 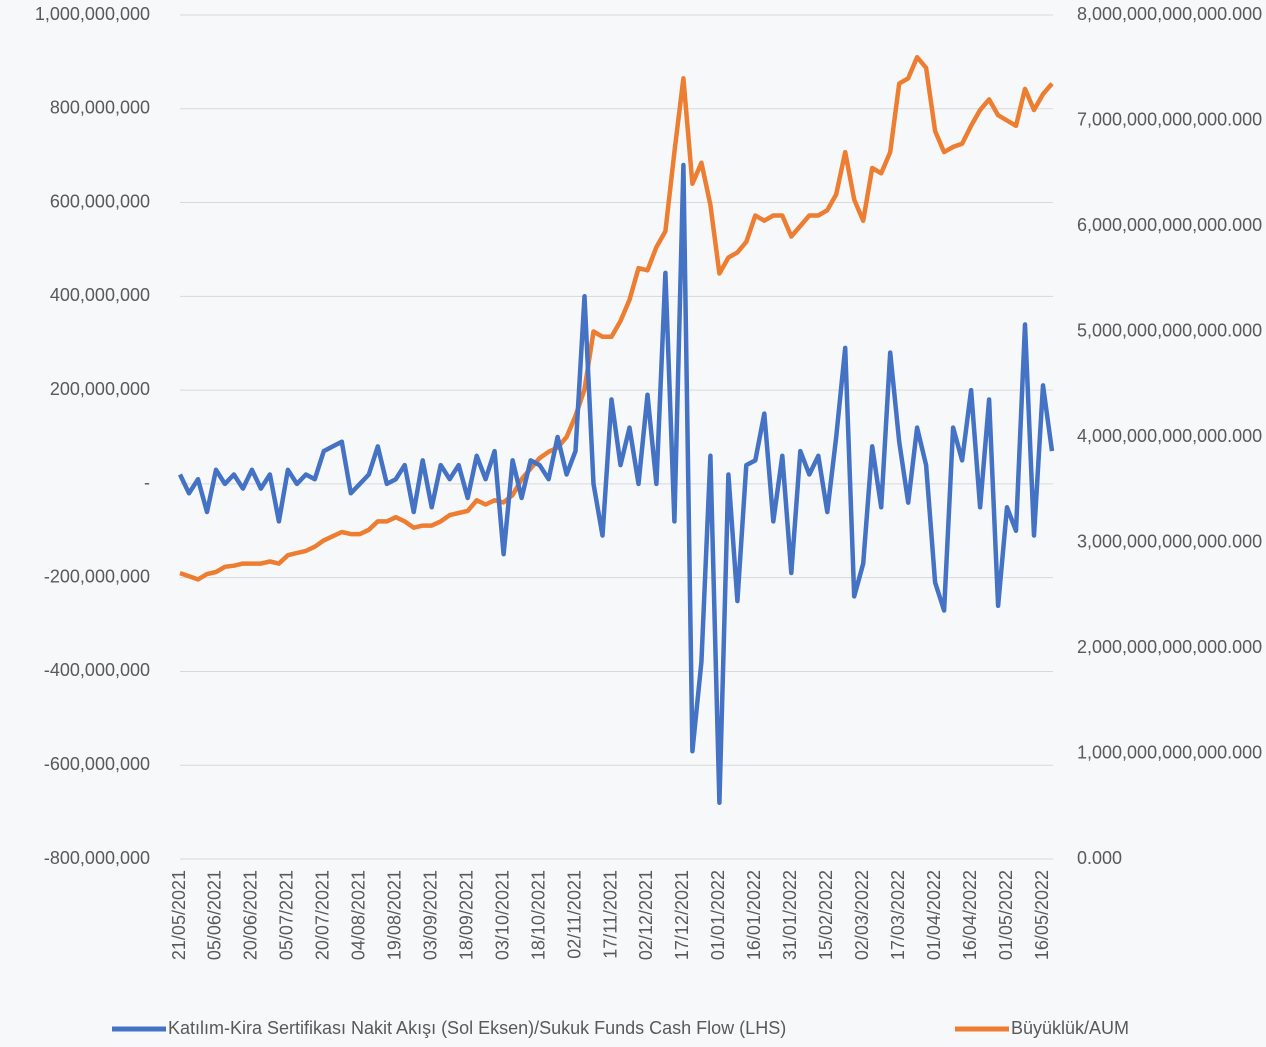 I want to click on x-tick-label: 18/10/2021, so click(x=538, y=915).